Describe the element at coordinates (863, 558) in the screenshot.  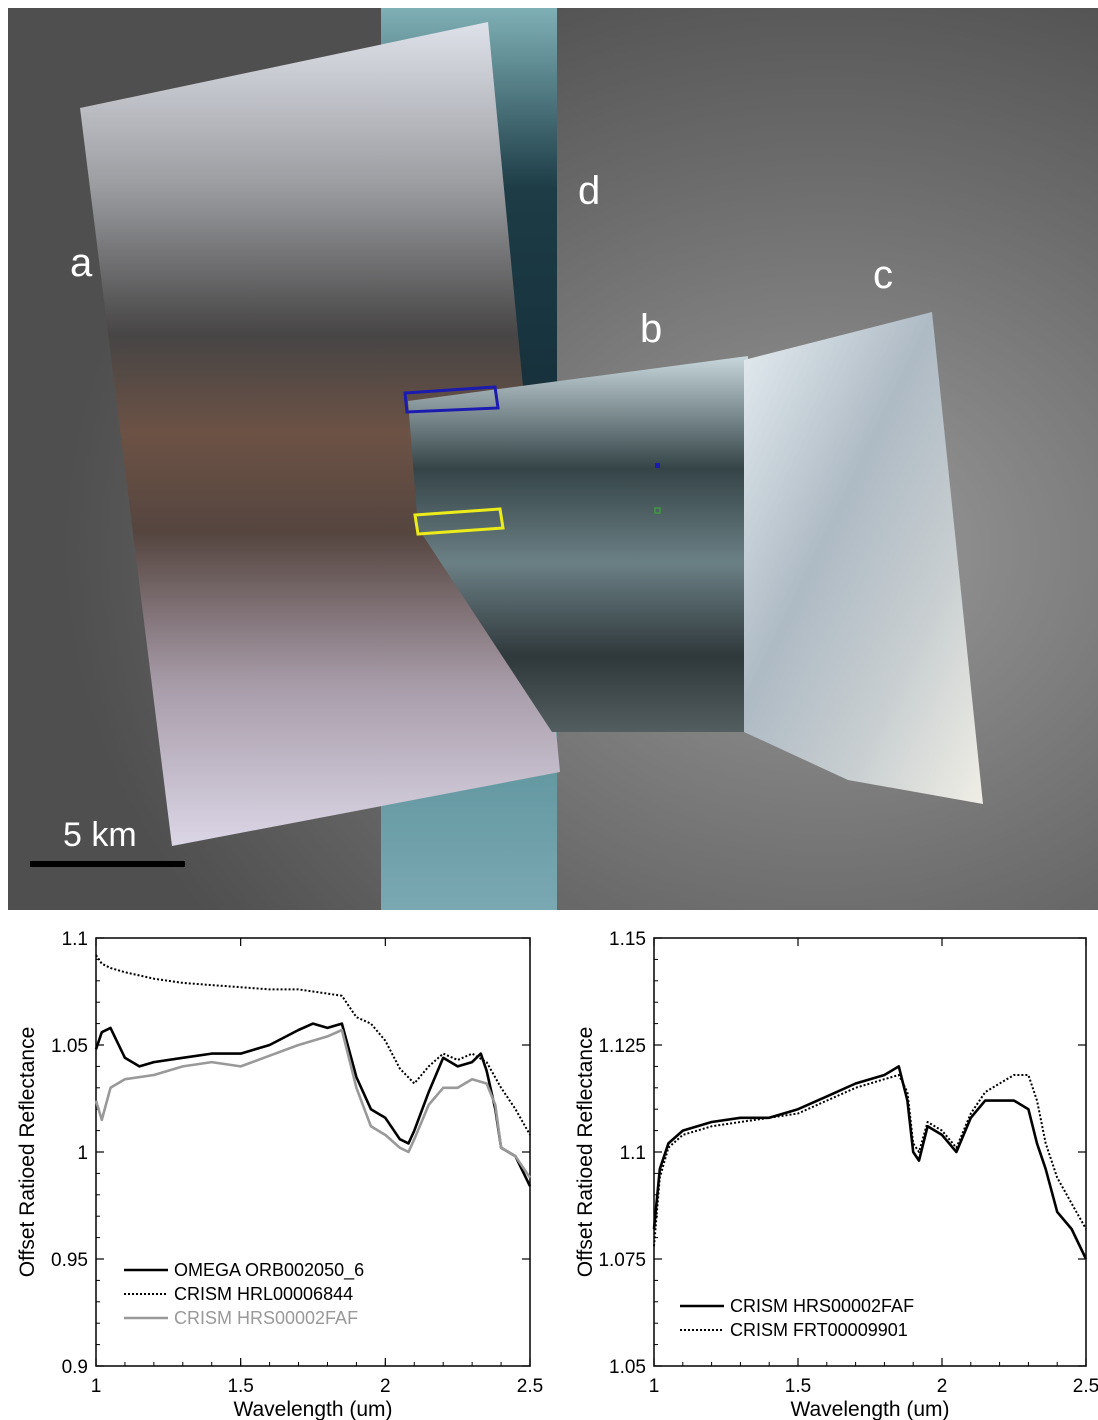
I see `crism-footprint-c` at that location.